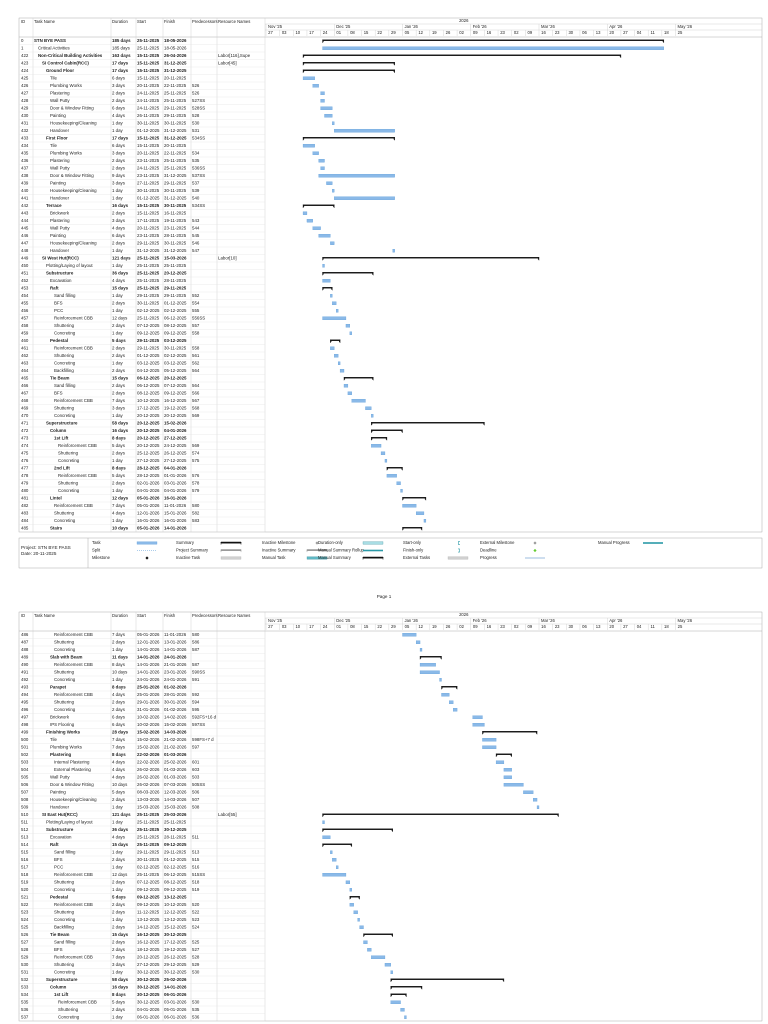 Image resolution: width=768 pixels, height=1024 pixels. What do you see at coordinates (198, 724) in the screenshot?
I see `task-cell: 597SS` at bounding box center [198, 724].